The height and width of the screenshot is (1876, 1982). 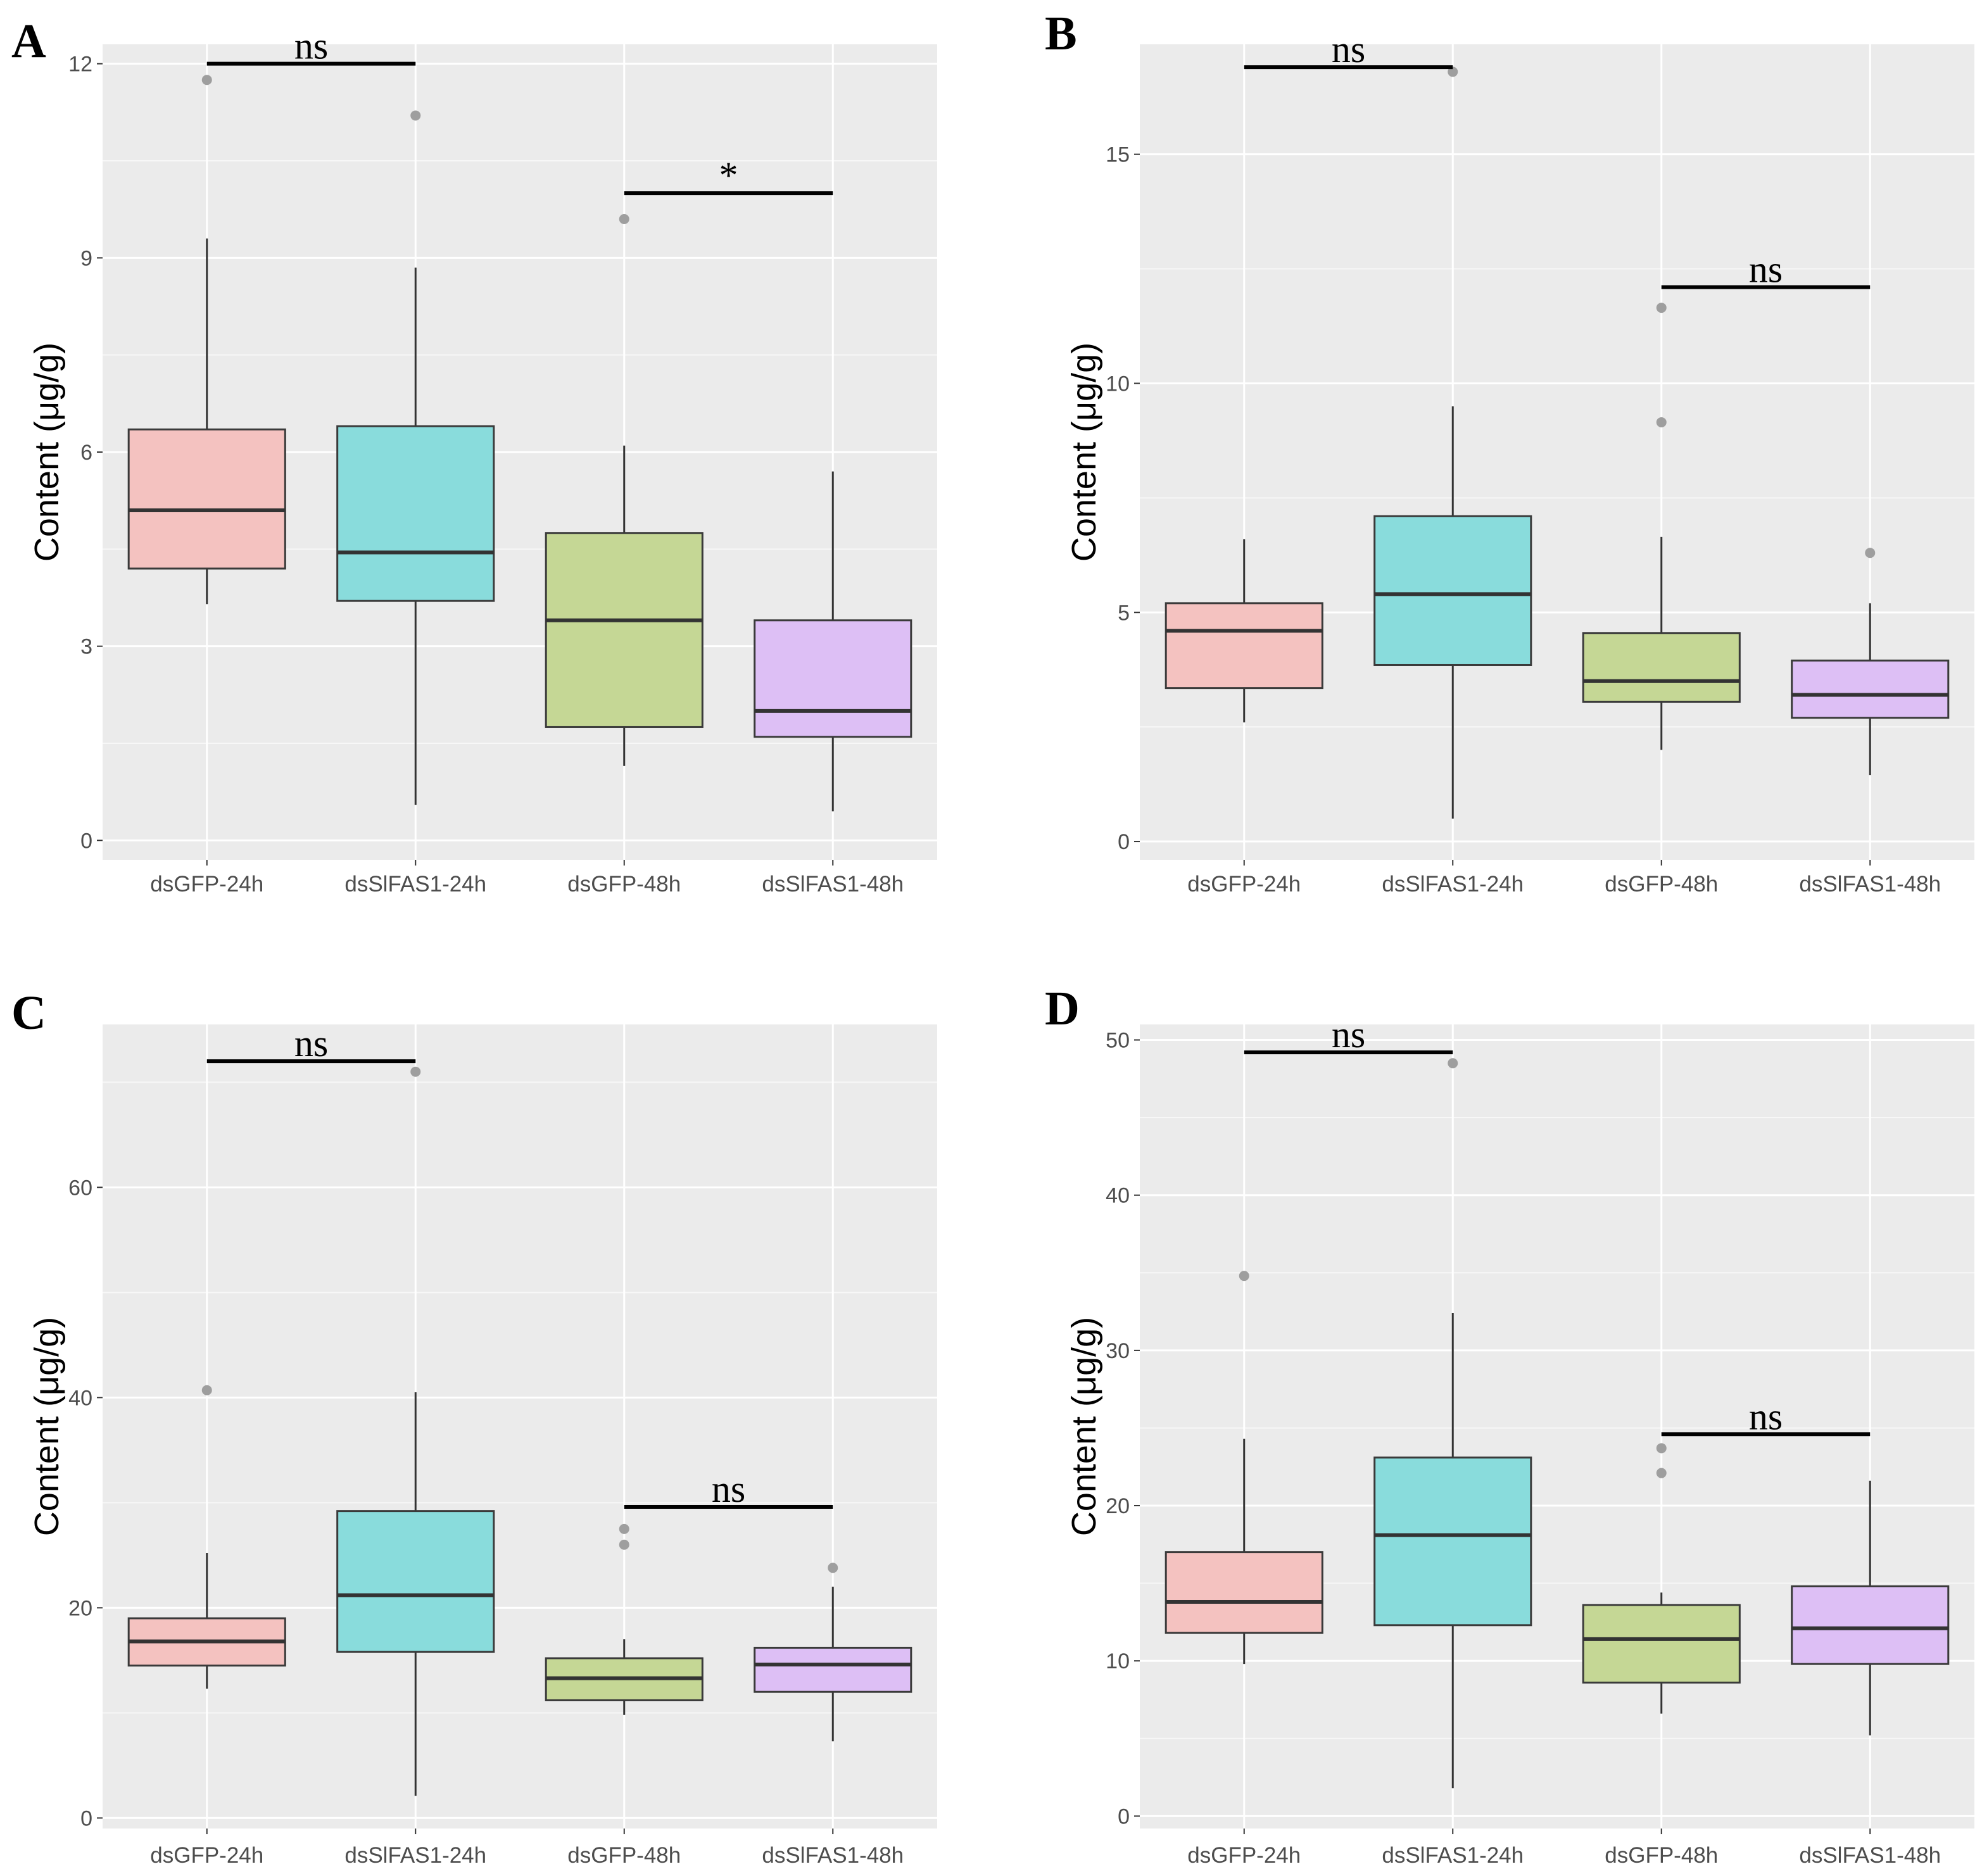 What do you see at coordinates (28, 1013) in the screenshot?
I see `panel-letter: C` at bounding box center [28, 1013].